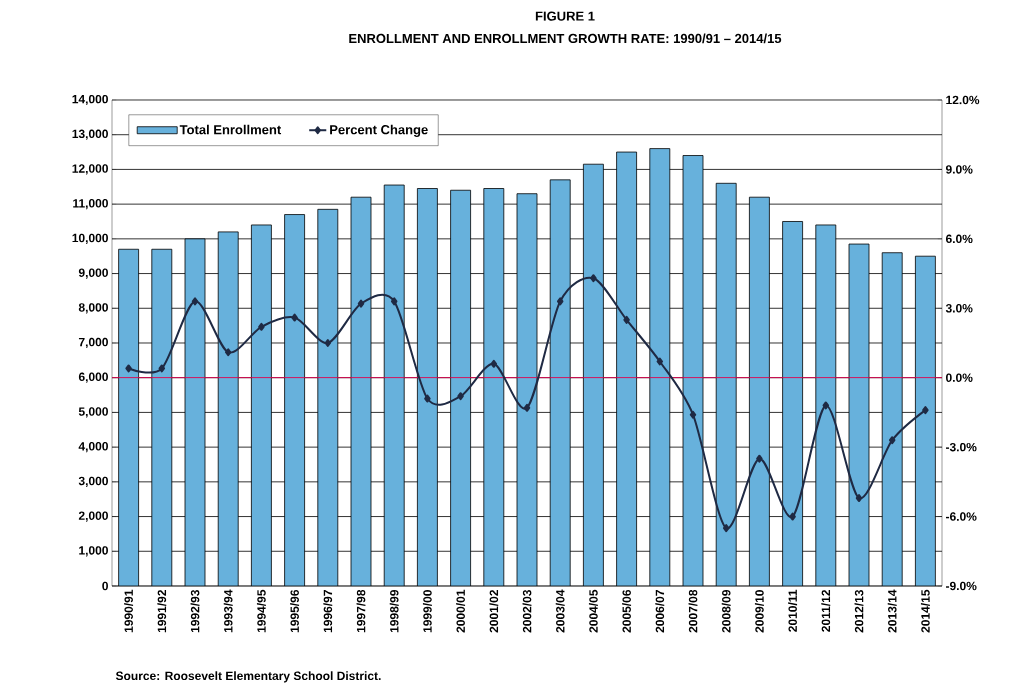 This screenshot has width=1020, height=690. Describe the element at coordinates (379, 130) in the screenshot. I see `legend-label: Percent Change` at that location.